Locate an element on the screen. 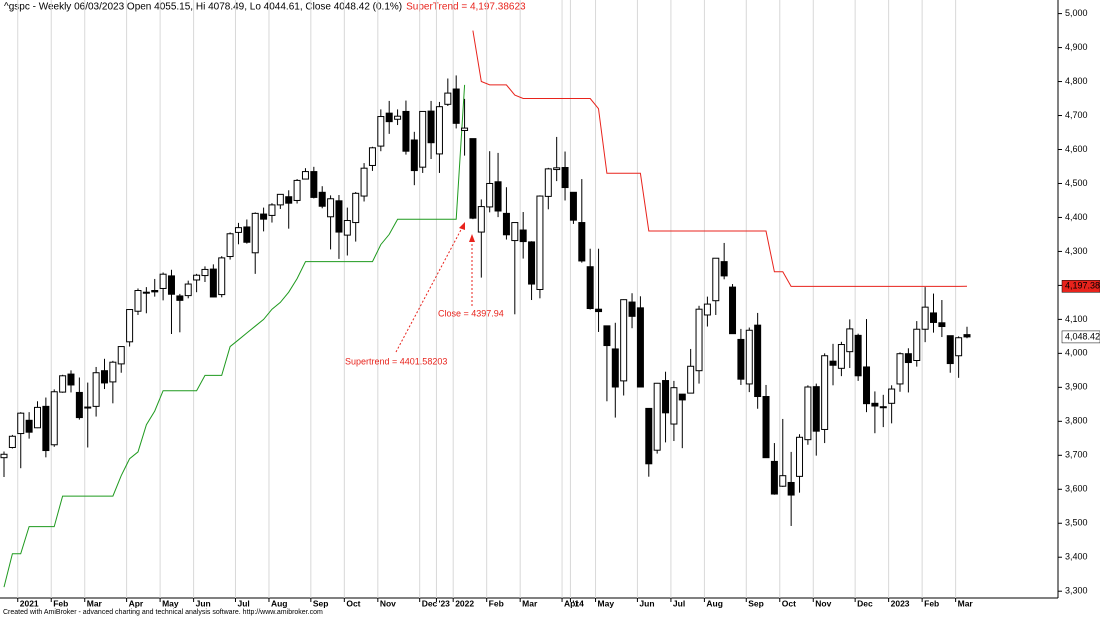 This screenshot has height=617, width=1100. x-tick-label: May is located at coordinates (606, 603).